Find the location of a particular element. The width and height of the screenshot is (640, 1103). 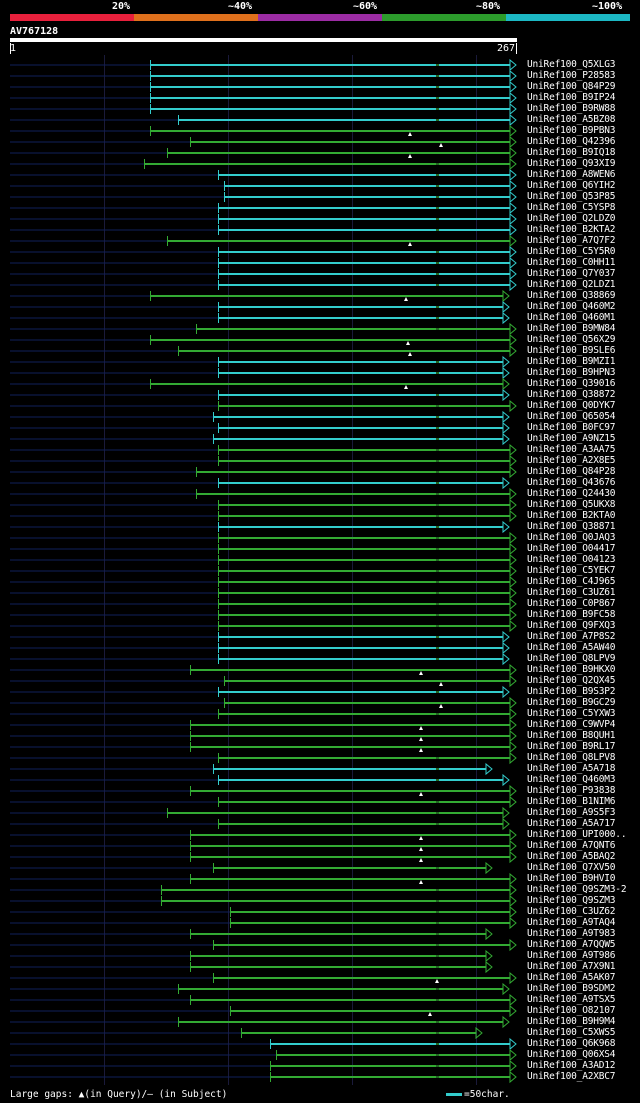

hit-link: UniRef100_A5AK07 is located at coordinates (571, 977).